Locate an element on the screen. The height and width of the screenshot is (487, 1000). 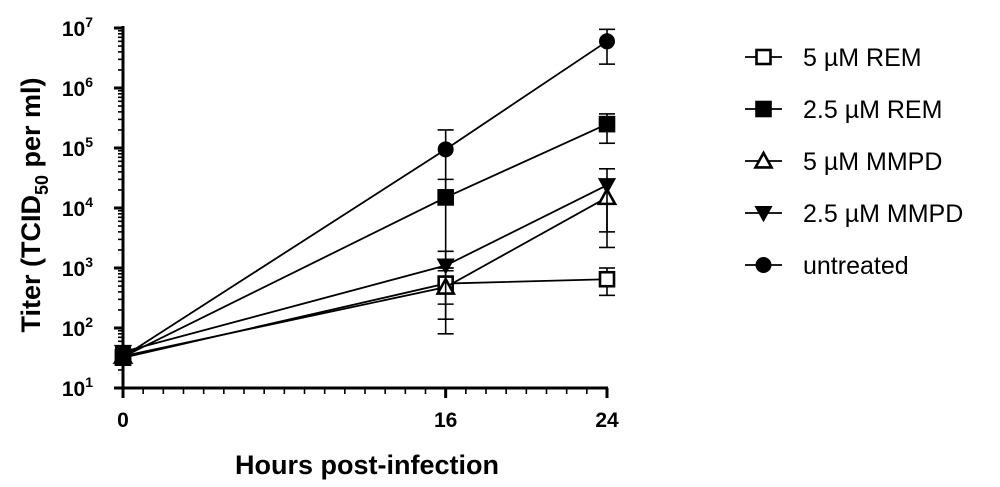
y-tick-label: 10⁷ is located at coordinates (77, 27).